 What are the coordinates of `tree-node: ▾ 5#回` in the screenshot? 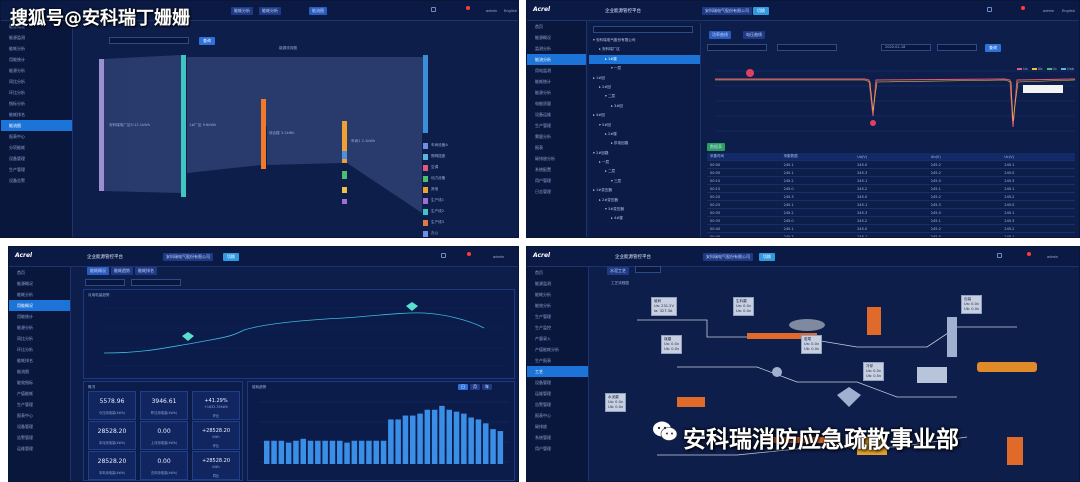 It's located at (605, 124).